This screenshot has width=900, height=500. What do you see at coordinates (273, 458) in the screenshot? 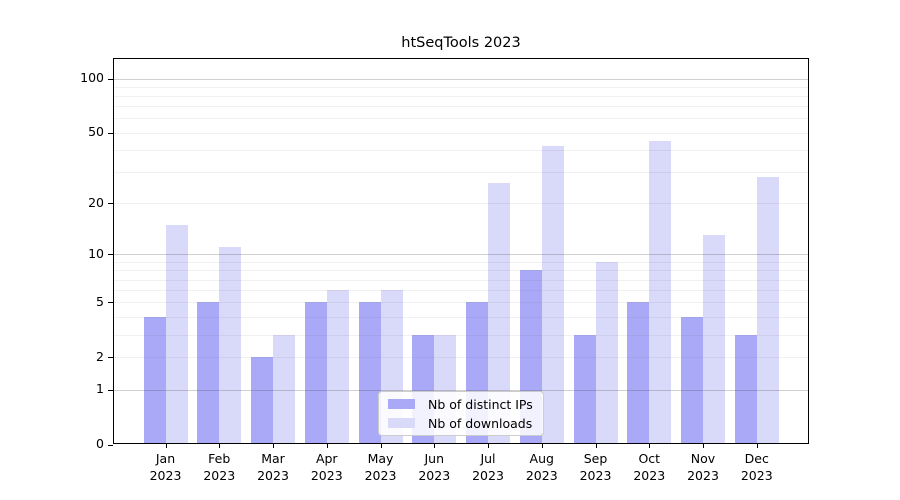
I see `x-tick-label-month-mar: Mar` at bounding box center [273, 458].